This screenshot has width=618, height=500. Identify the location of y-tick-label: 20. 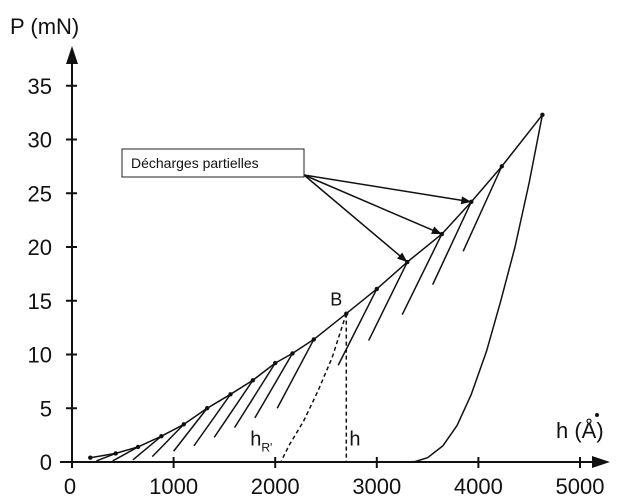
(40, 247).